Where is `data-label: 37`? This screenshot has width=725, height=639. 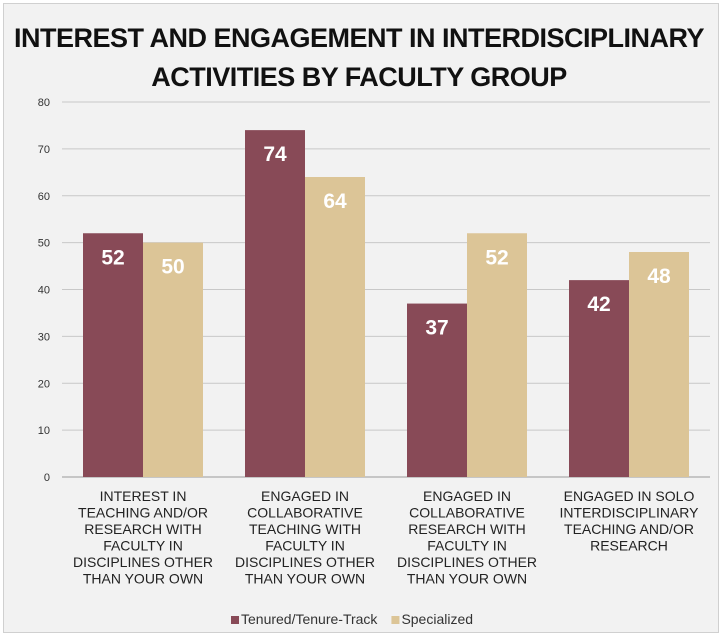 data-label: 37 is located at coordinates (436, 328).